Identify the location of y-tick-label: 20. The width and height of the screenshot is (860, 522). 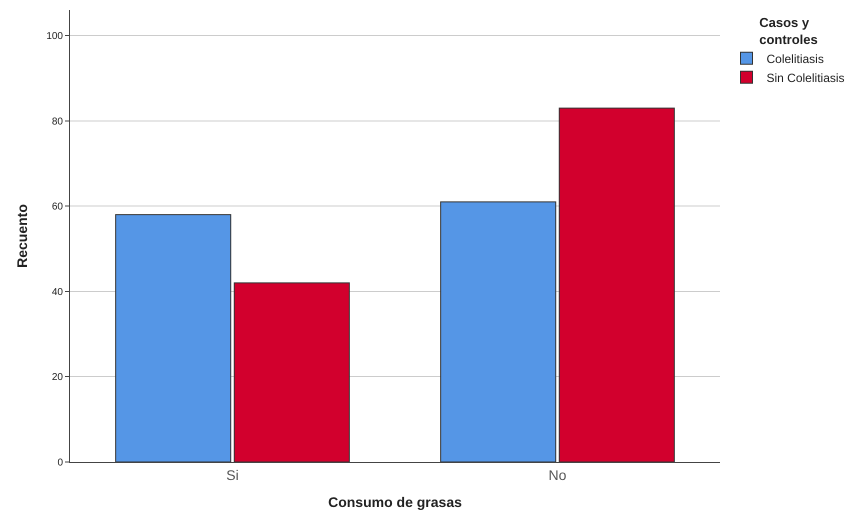
(58, 378).